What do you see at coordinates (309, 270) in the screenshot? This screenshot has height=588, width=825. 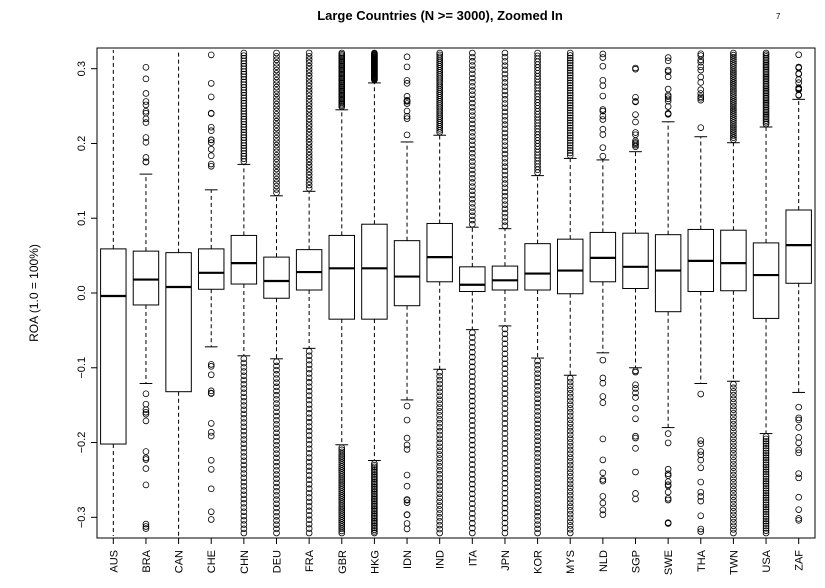 I see `iqr-box` at bounding box center [309, 270].